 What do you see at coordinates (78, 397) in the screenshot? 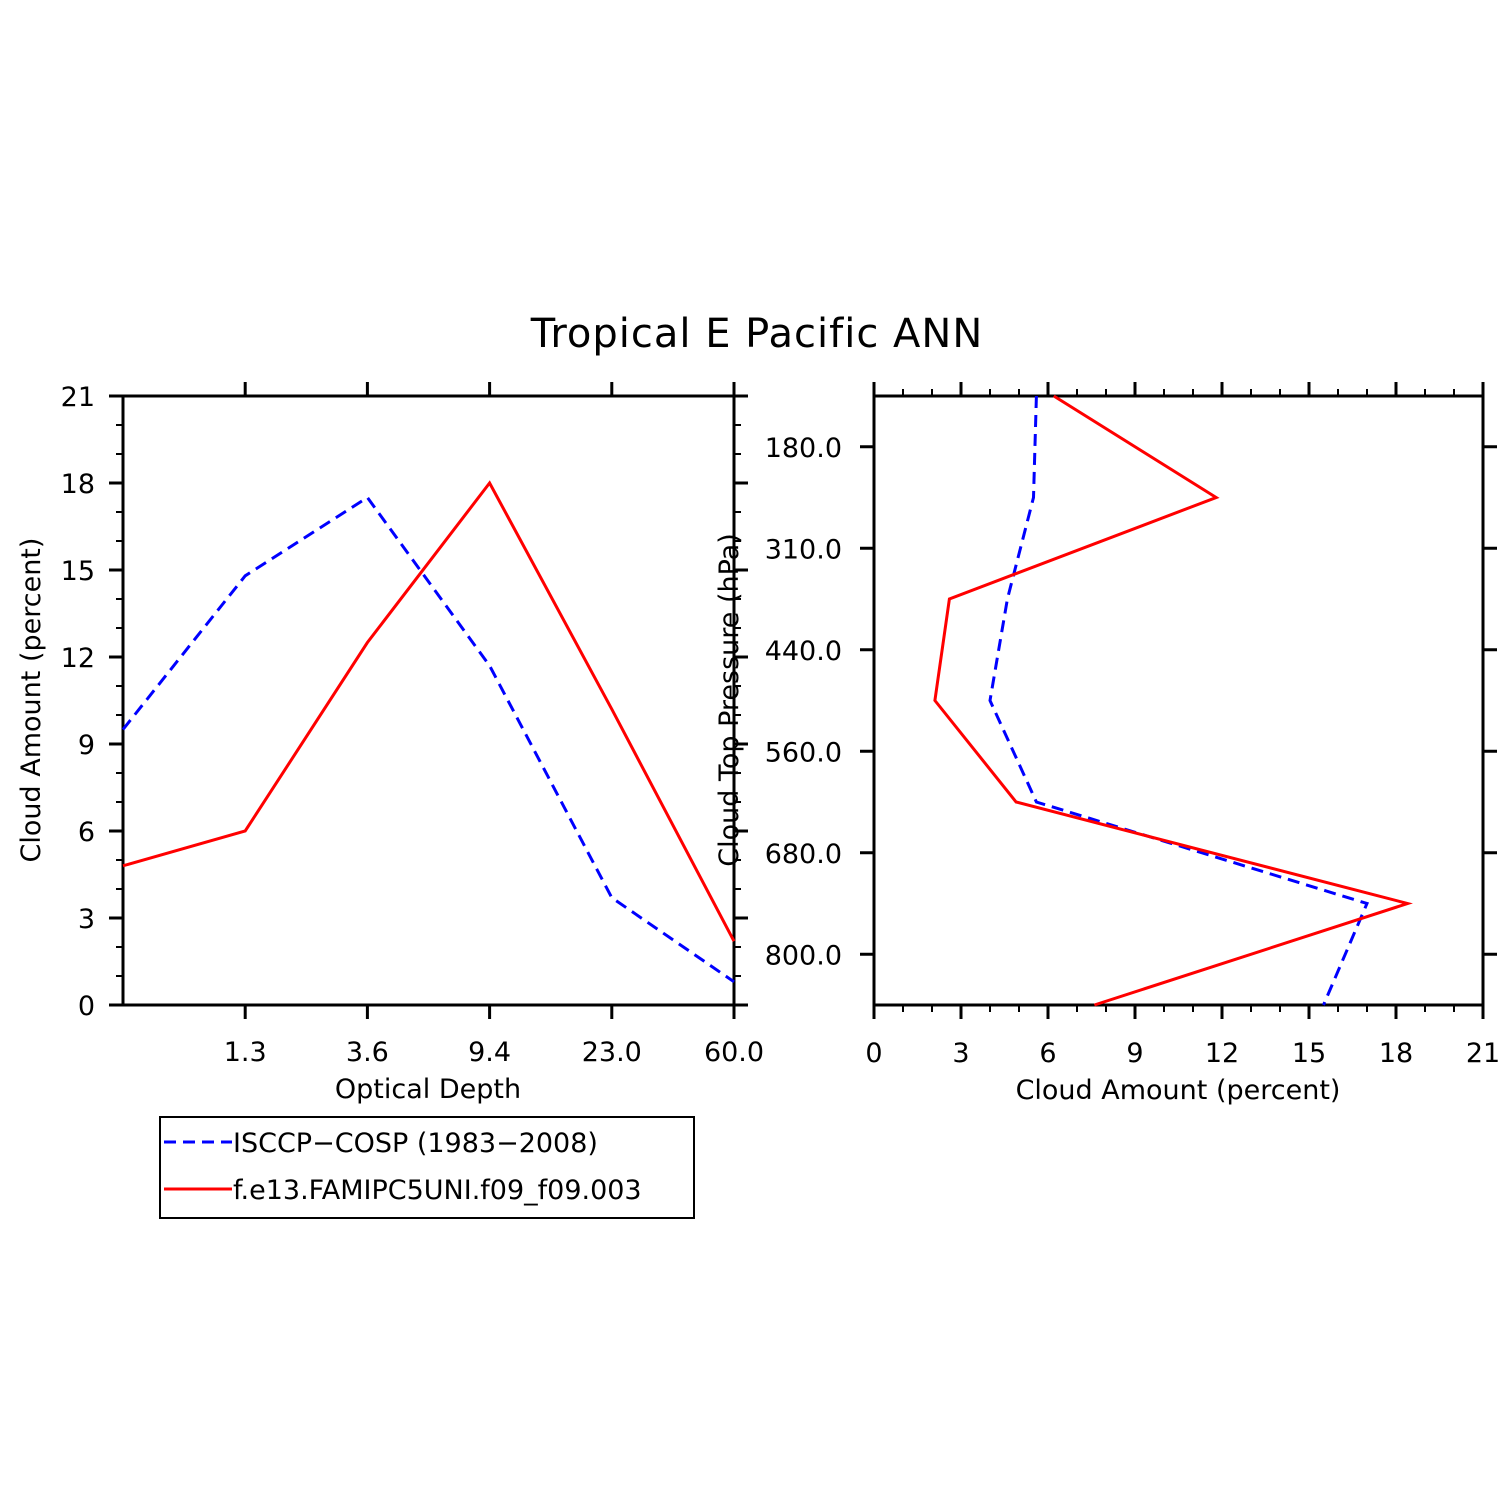
I see `left-y-tick-label: 21` at bounding box center [78, 397].